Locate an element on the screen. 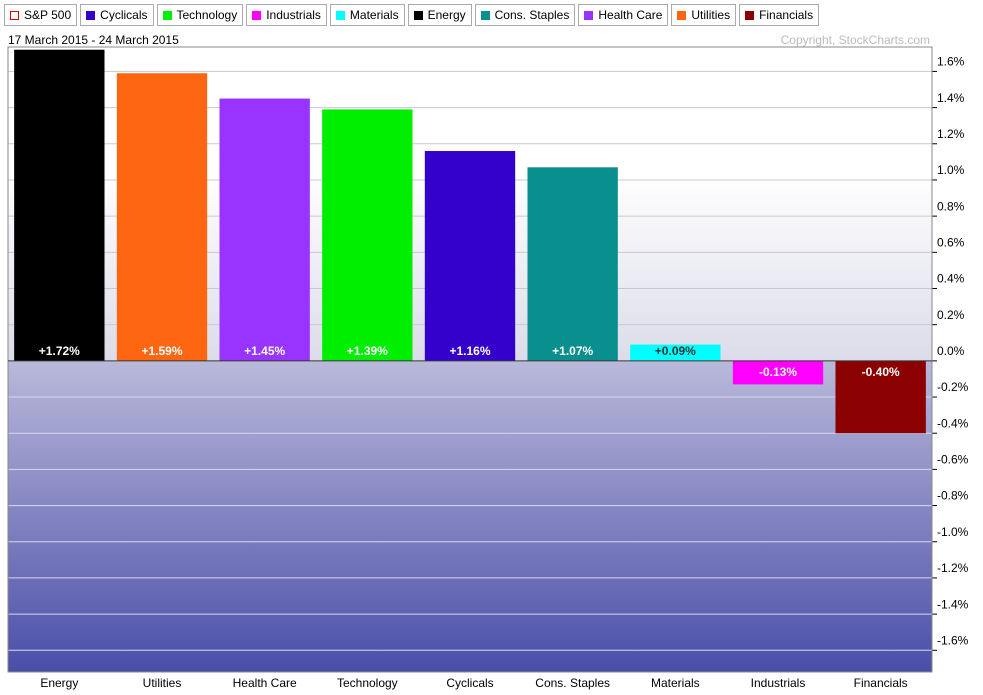 This screenshot has height=695, width=983. legend-label: Technology is located at coordinates (207, 15).